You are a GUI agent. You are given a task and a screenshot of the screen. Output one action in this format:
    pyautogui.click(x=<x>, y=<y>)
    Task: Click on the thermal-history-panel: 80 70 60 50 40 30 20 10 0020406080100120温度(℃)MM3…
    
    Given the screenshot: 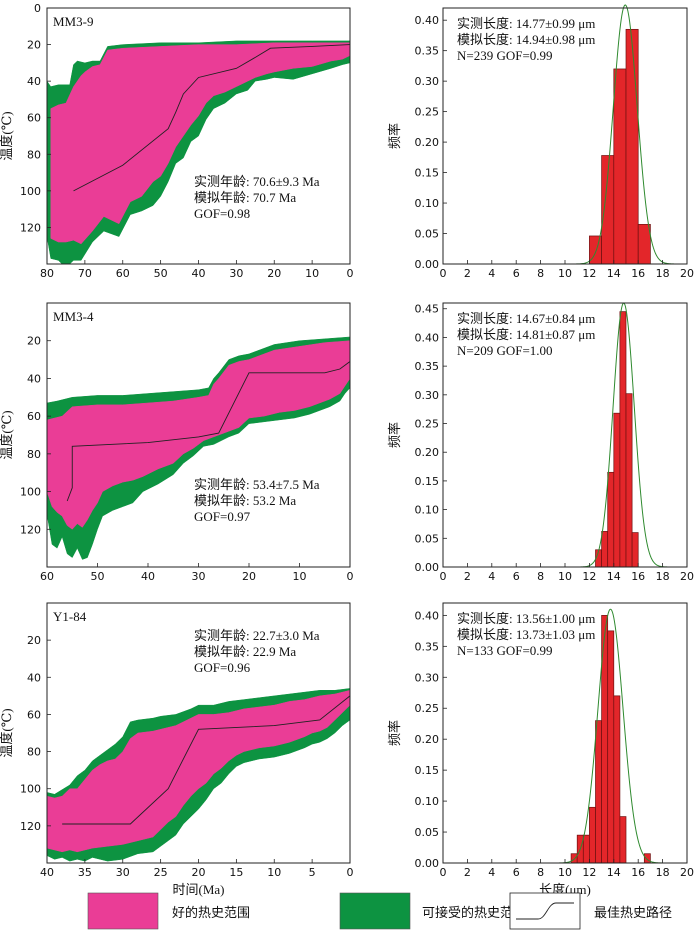 What is the action you would take?
    pyautogui.click(x=177, y=141)
    